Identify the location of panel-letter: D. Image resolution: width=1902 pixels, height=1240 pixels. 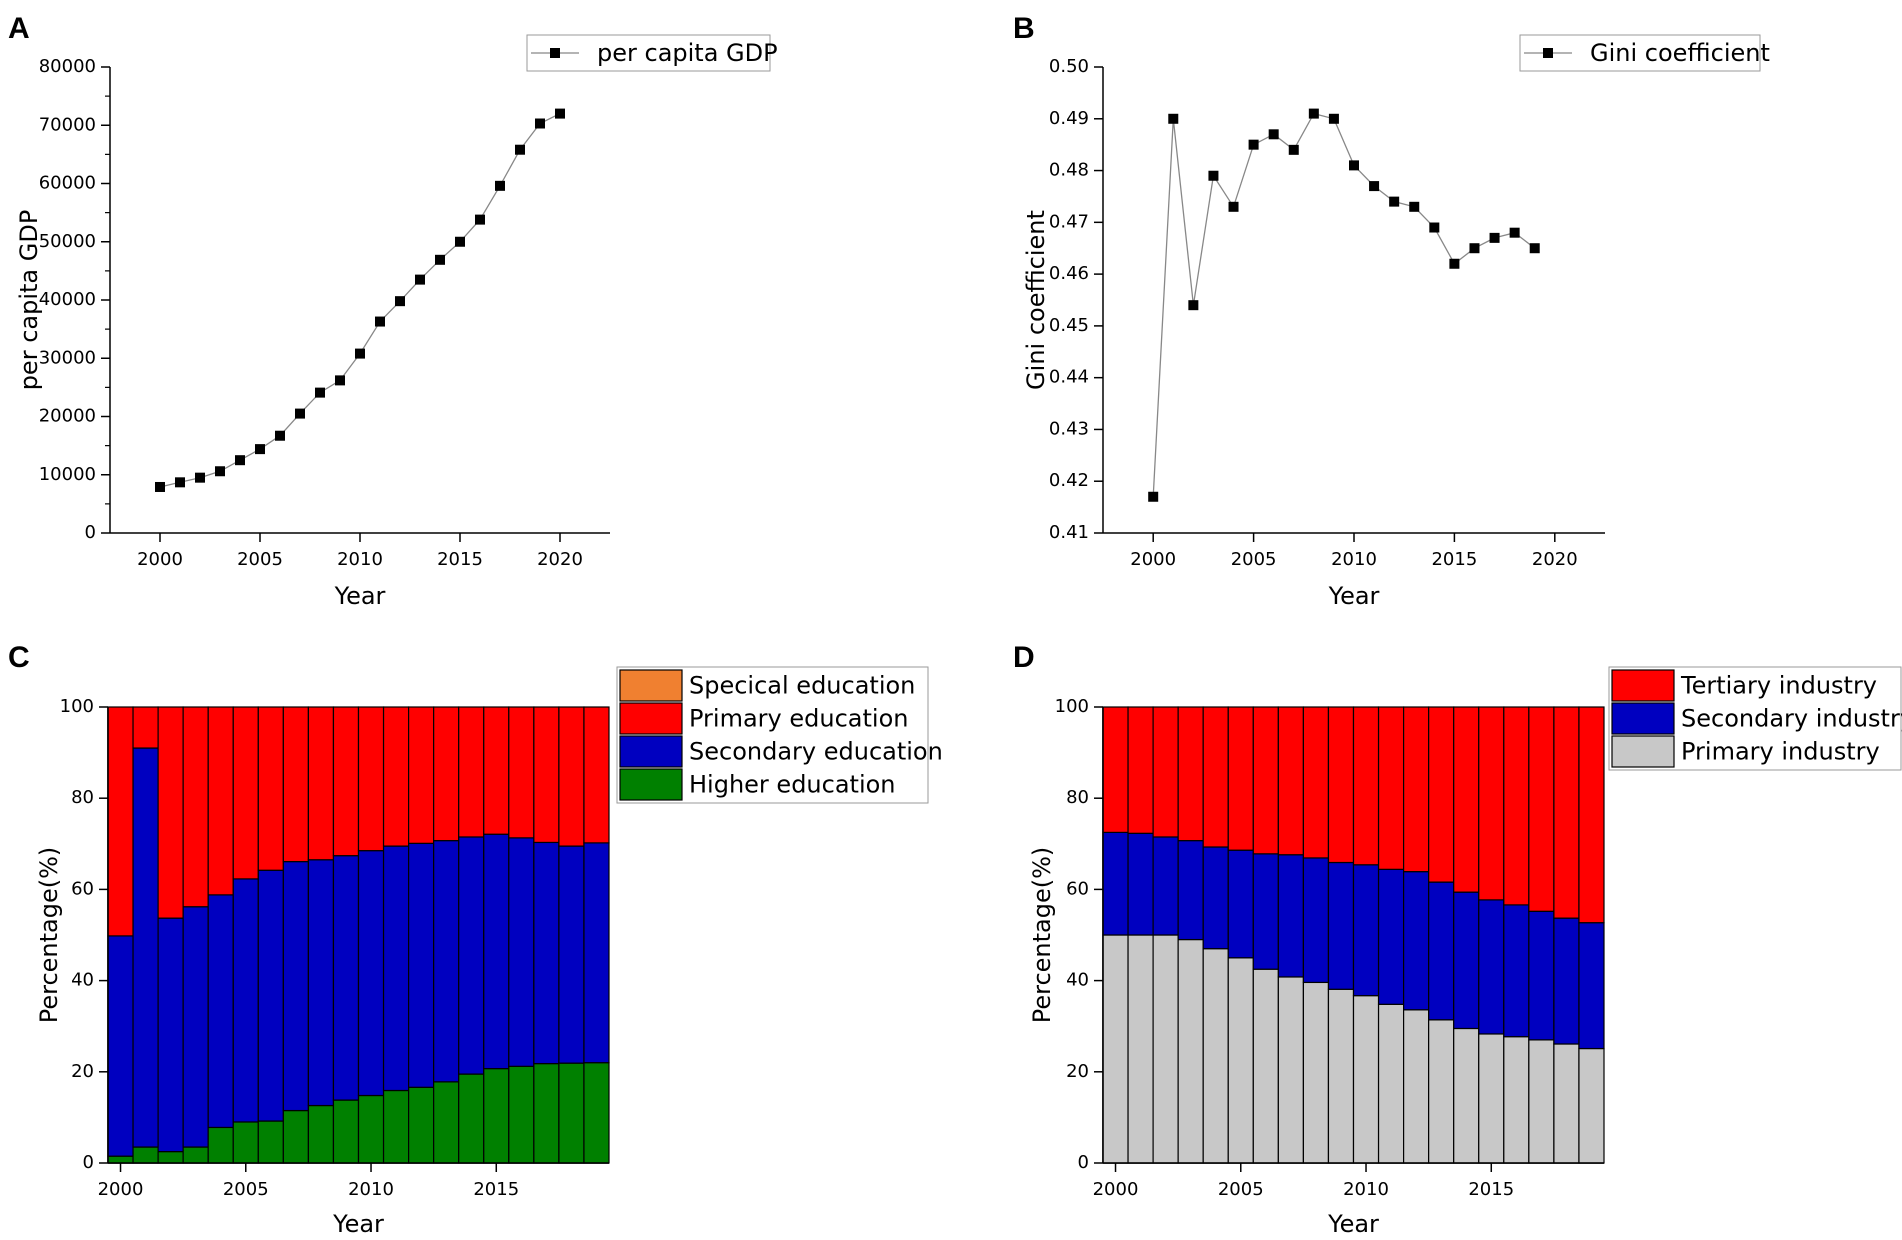
(1024, 657).